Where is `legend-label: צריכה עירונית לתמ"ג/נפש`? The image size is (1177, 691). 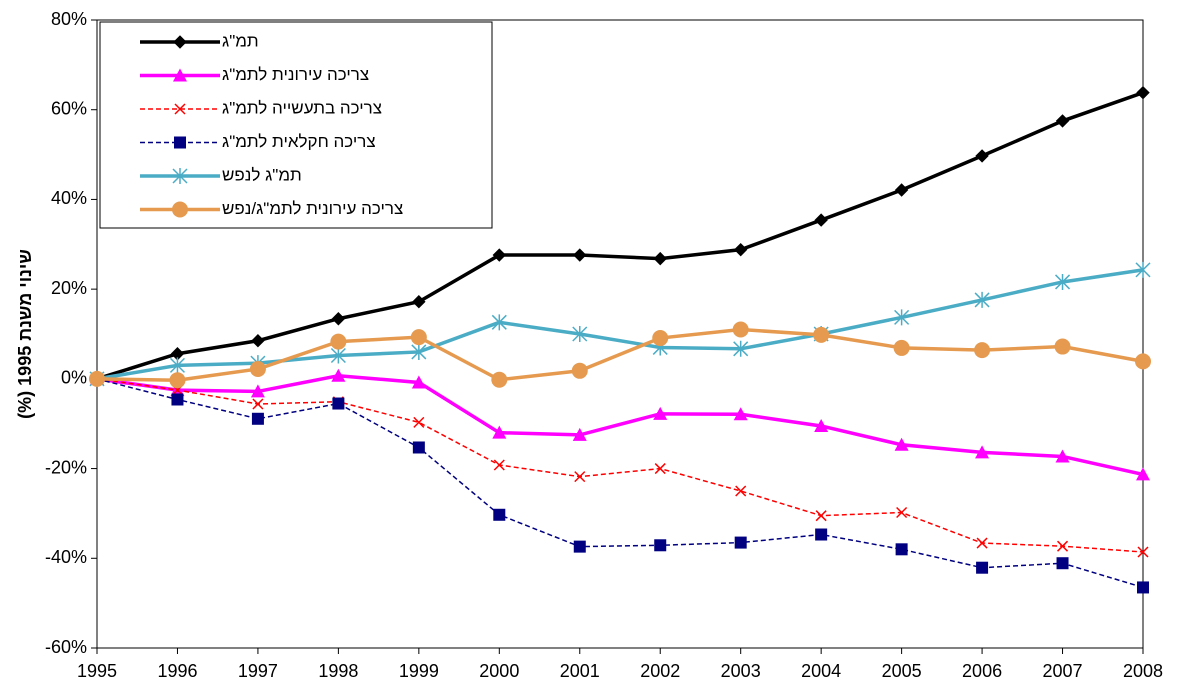 legend-label: צריכה עירונית לתמ"ג/נפש is located at coordinates (312, 208).